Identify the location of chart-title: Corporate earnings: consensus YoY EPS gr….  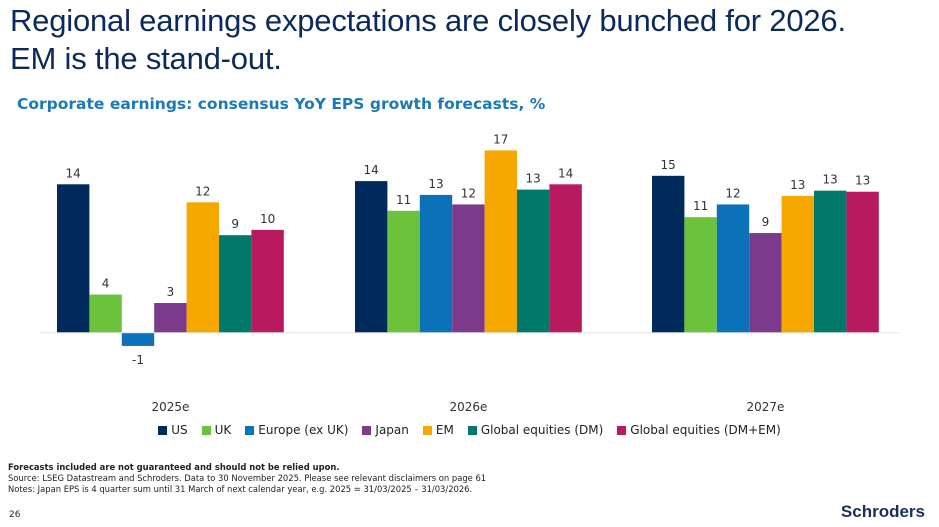
(281, 104).